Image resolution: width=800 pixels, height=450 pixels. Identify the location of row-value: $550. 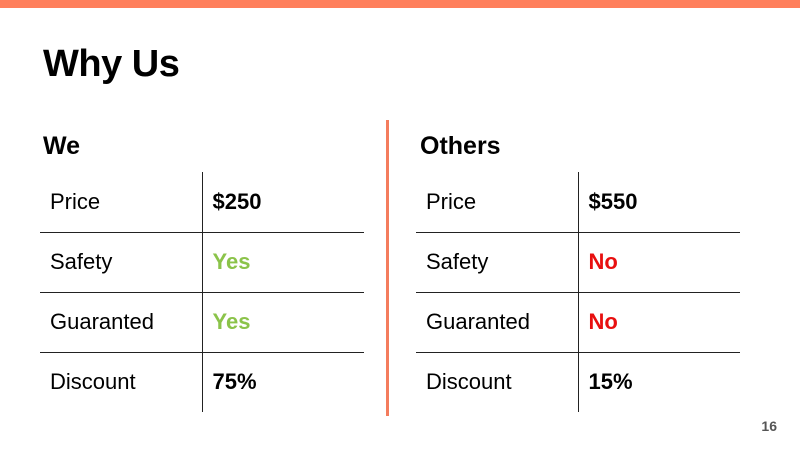
(659, 202).